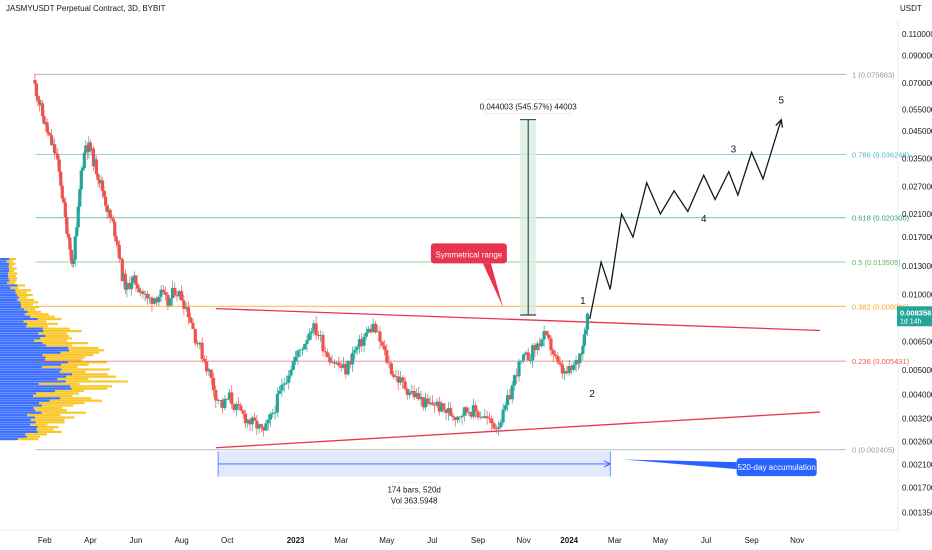 This screenshot has height=550, width=932. What do you see at coordinates (911, 321) in the screenshot?
I see `current-price-countdown: 1d 14h` at bounding box center [911, 321].